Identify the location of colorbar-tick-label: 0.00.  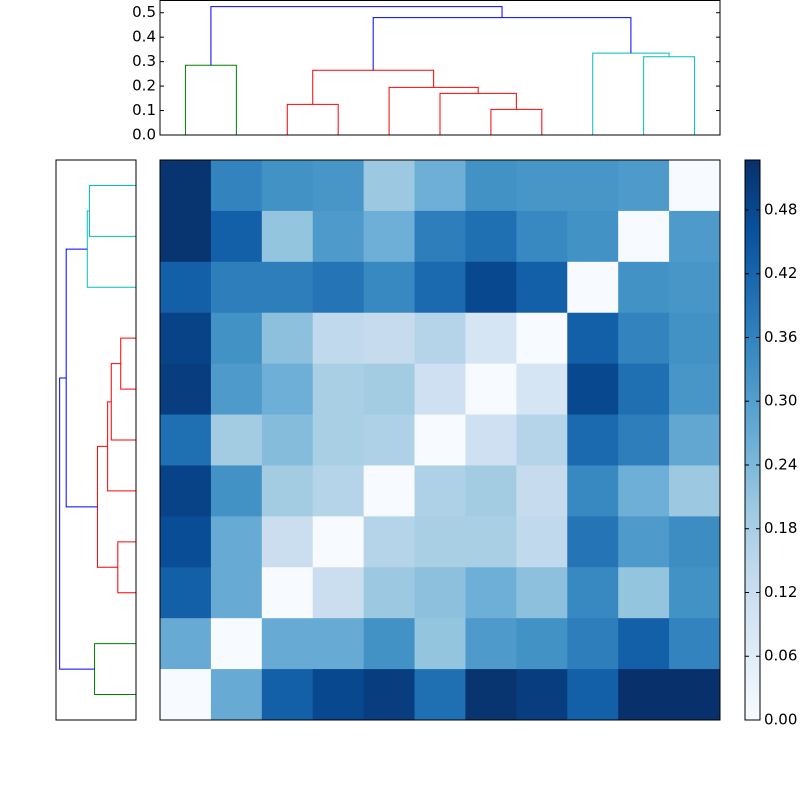
(780, 720).